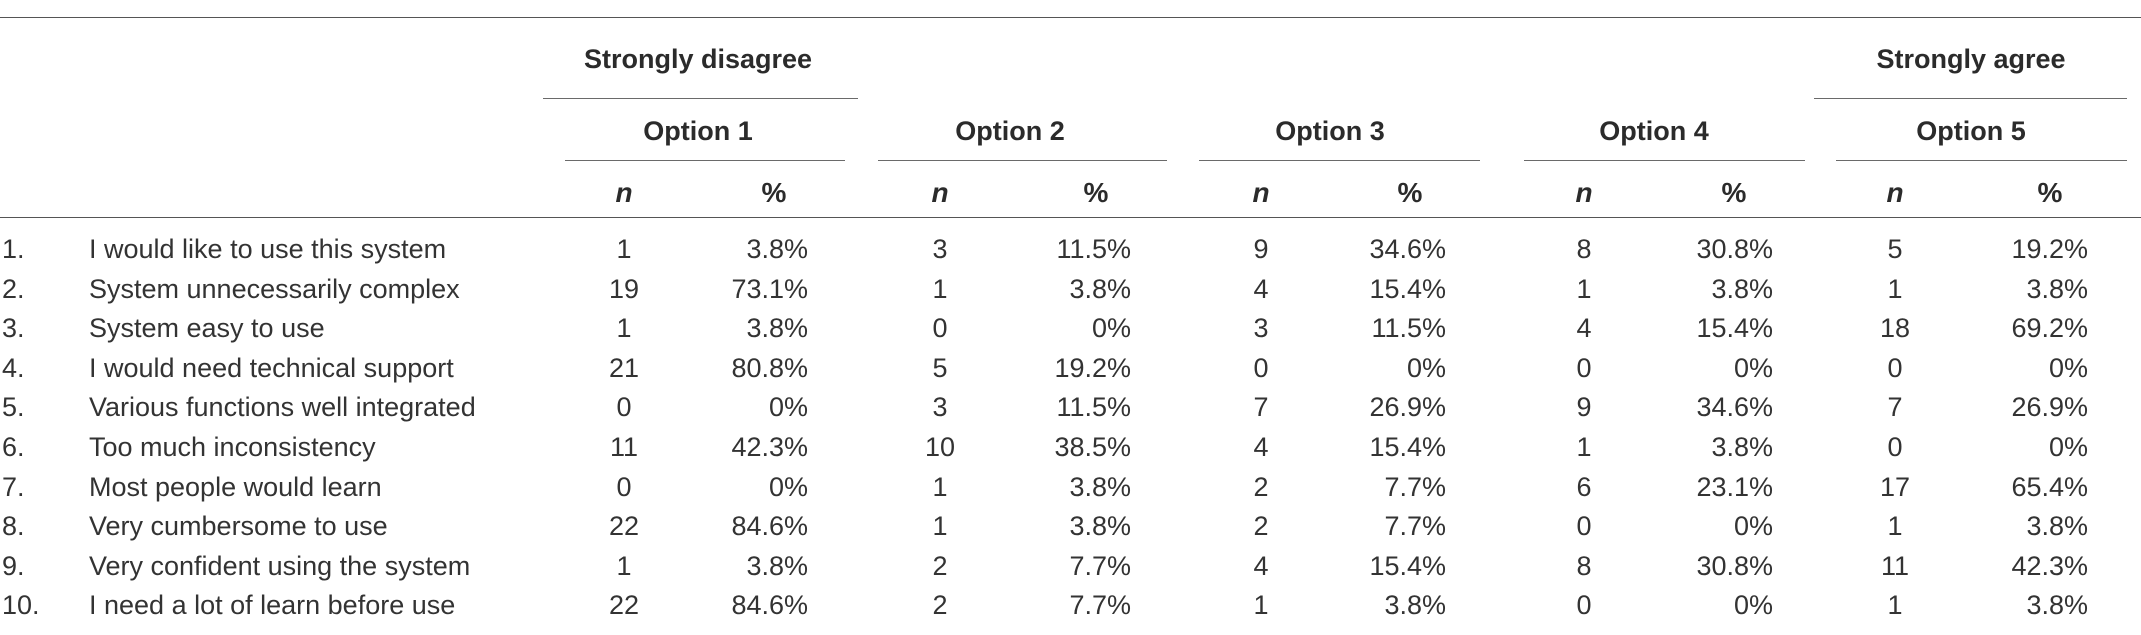 The width and height of the screenshot is (2141, 635). What do you see at coordinates (788, 407) in the screenshot?
I see `percent-value-option-1: 0%` at bounding box center [788, 407].